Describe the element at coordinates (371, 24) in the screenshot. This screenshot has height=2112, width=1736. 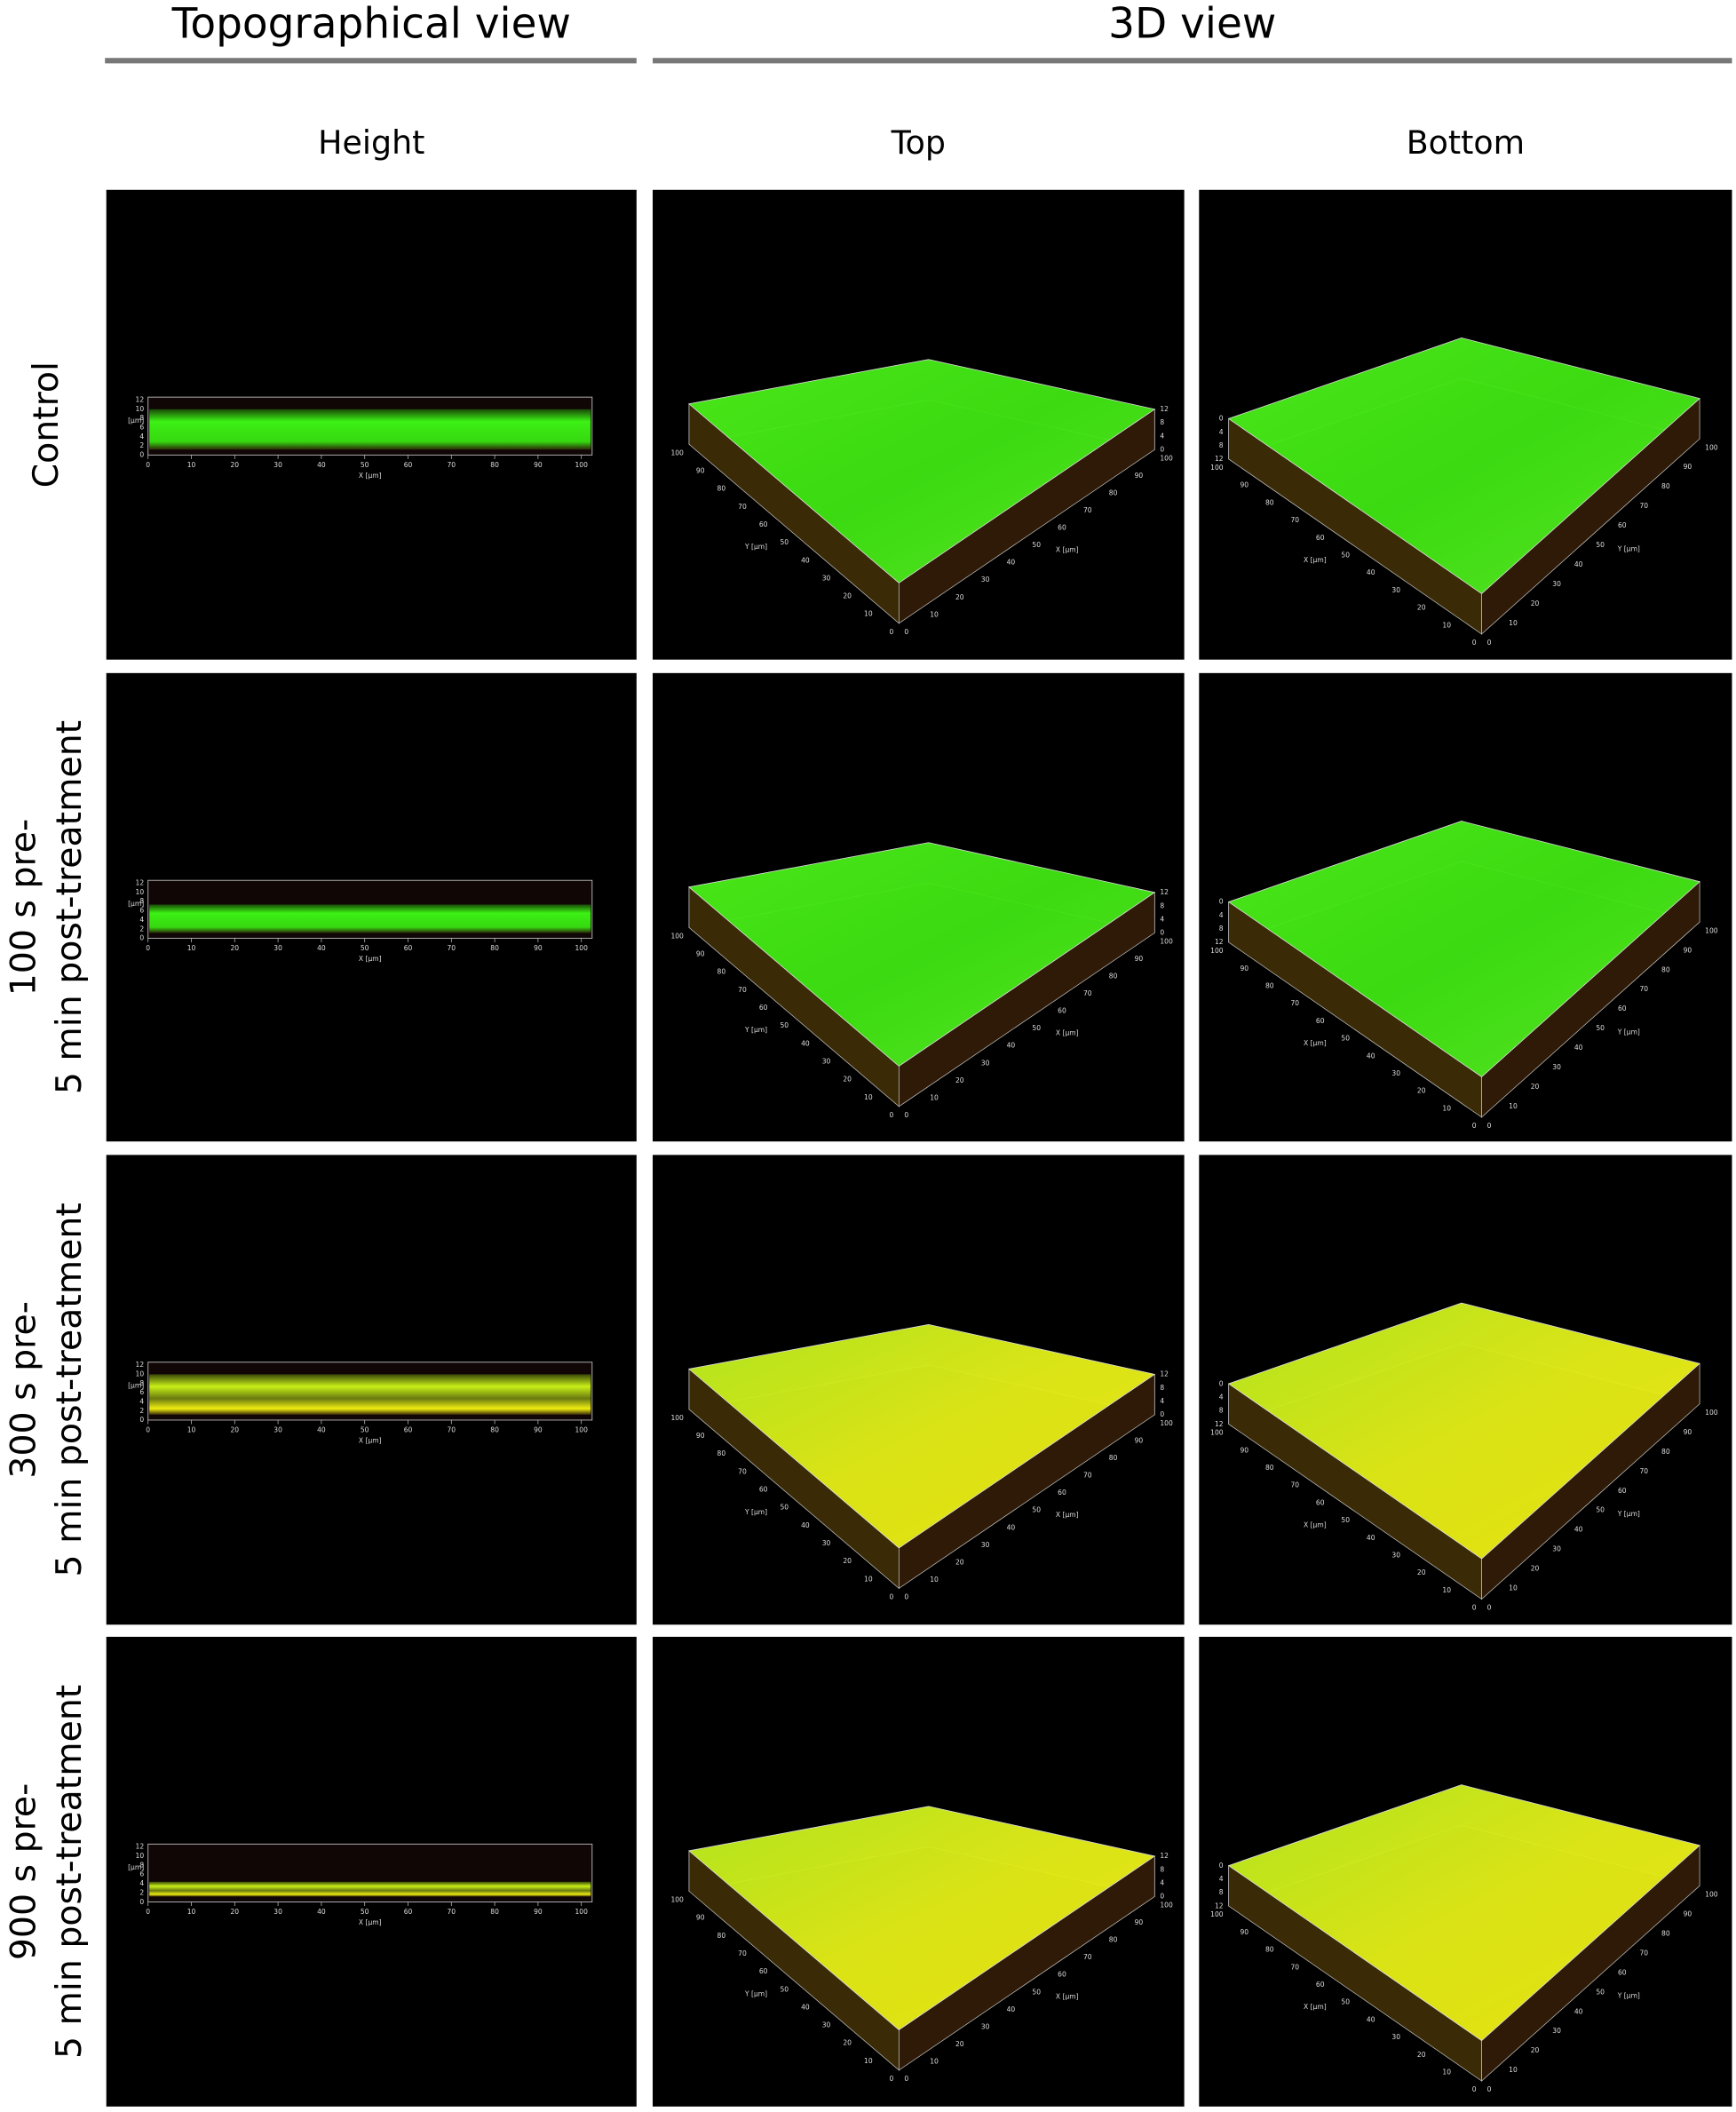
I see `group-title: Topographical view` at that location.